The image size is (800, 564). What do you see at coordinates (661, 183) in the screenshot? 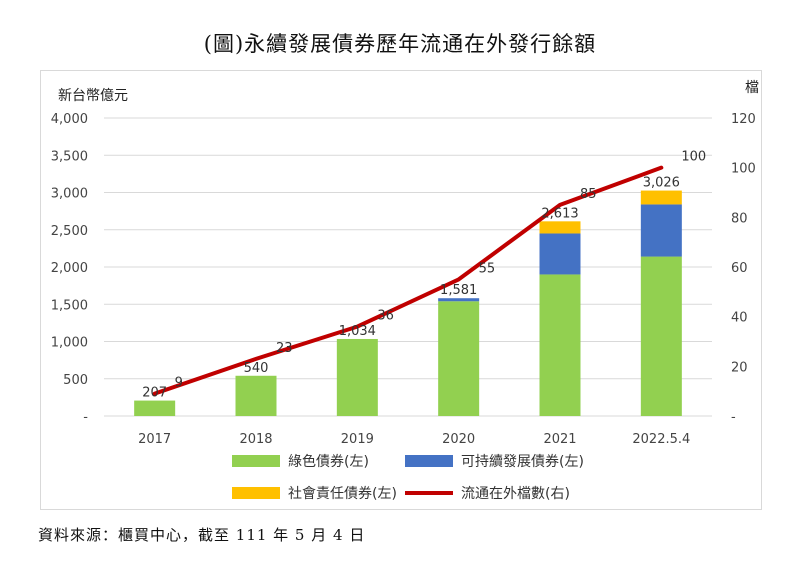
I see `bar-total-label: 3,026` at bounding box center [661, 183].